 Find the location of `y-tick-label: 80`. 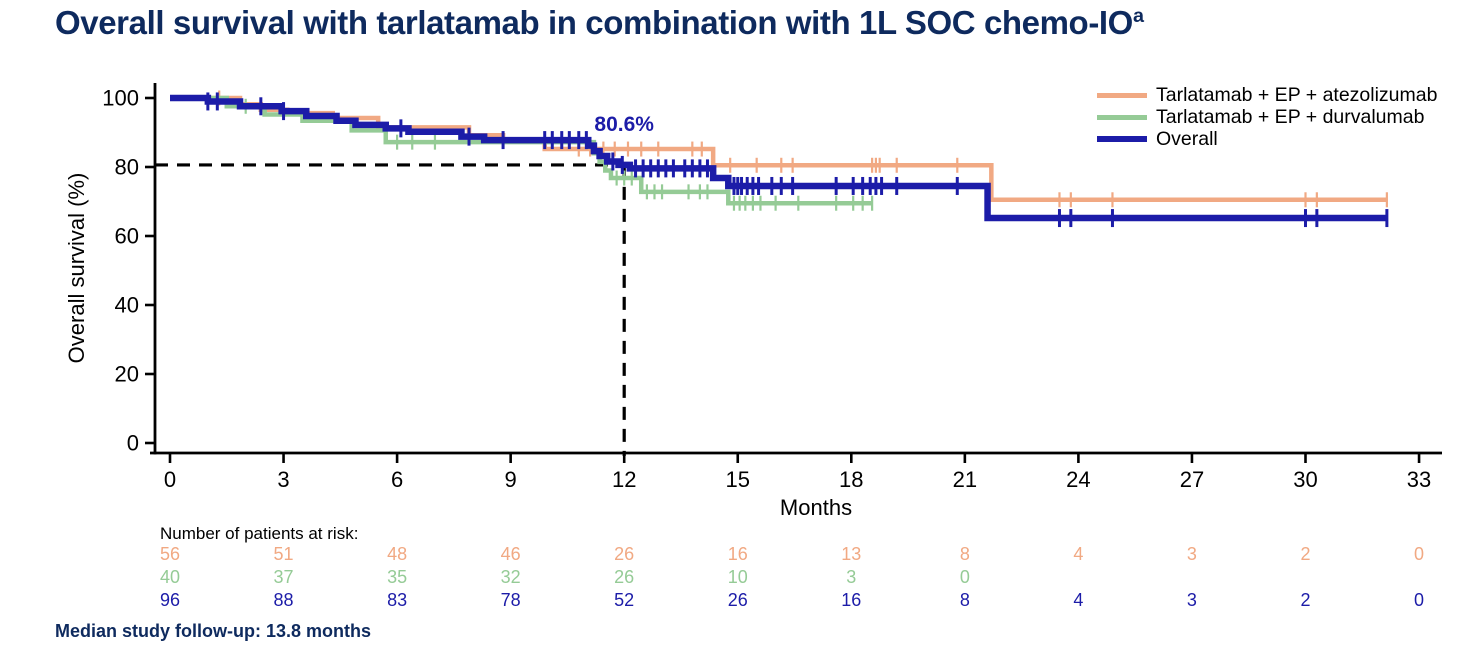

y-tick-label: 80 is located at coordinates (127, 167).